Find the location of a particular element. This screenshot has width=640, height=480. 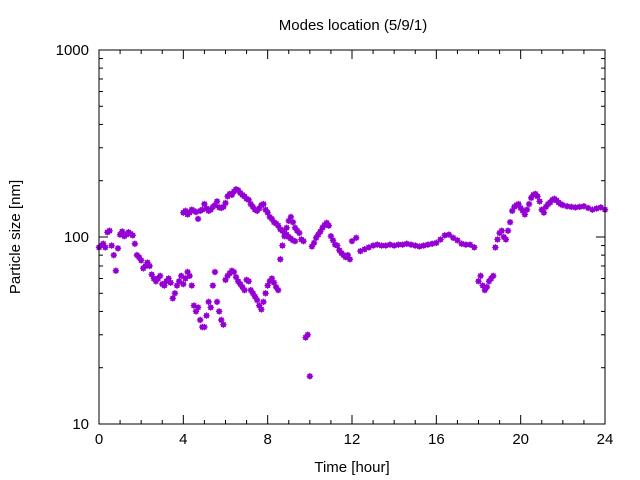

y-tick-label: 1000 is located at coordinates (72, 50).